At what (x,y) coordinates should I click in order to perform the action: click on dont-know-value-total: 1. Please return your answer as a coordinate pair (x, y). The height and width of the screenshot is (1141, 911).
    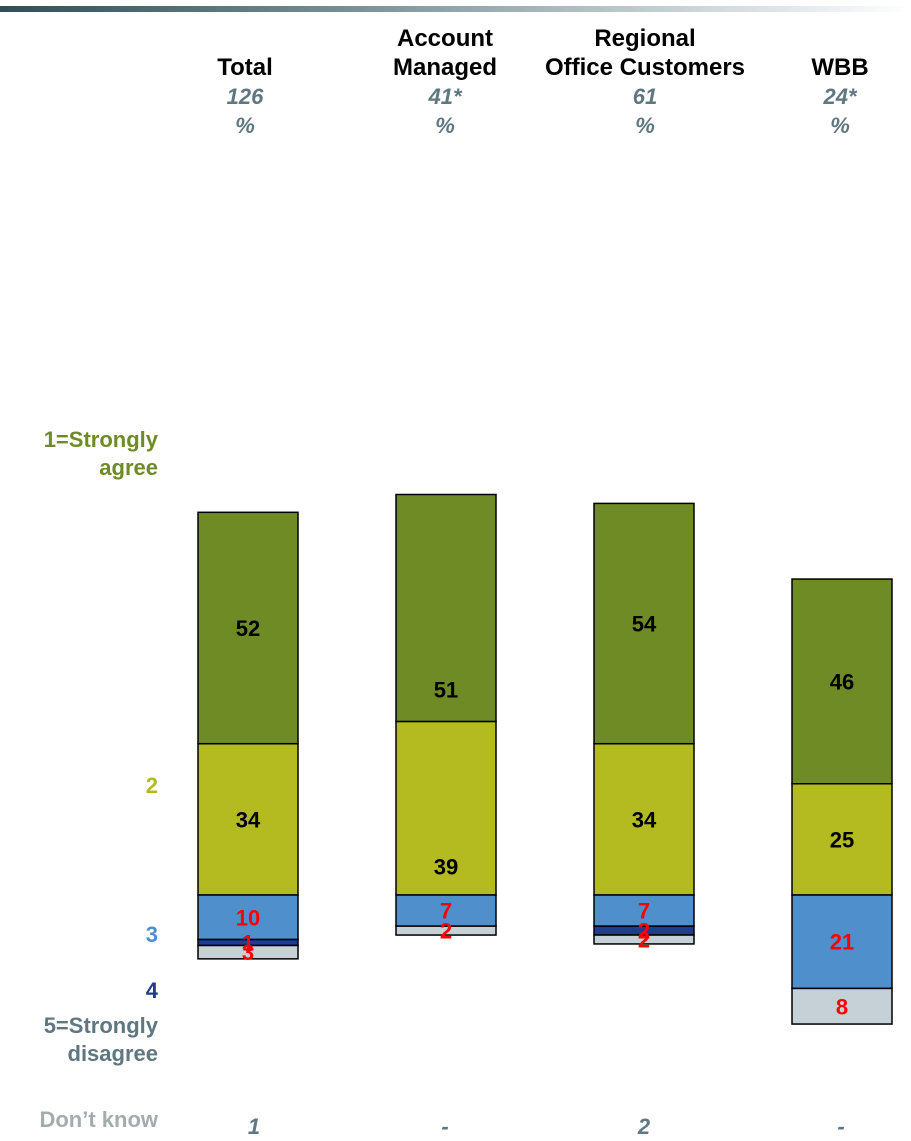
    Looking at the image, I should click on (254, 1127).